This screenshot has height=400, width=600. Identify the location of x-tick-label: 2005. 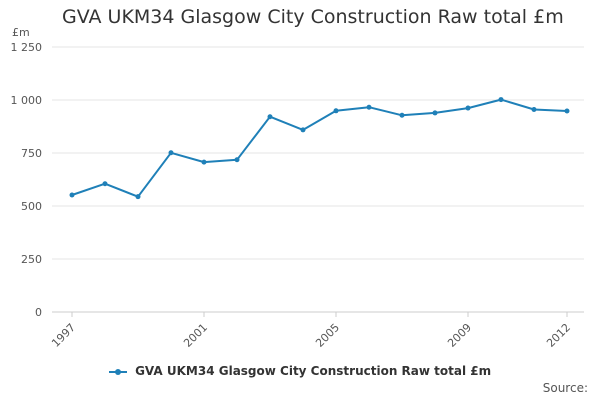
(327, 335).